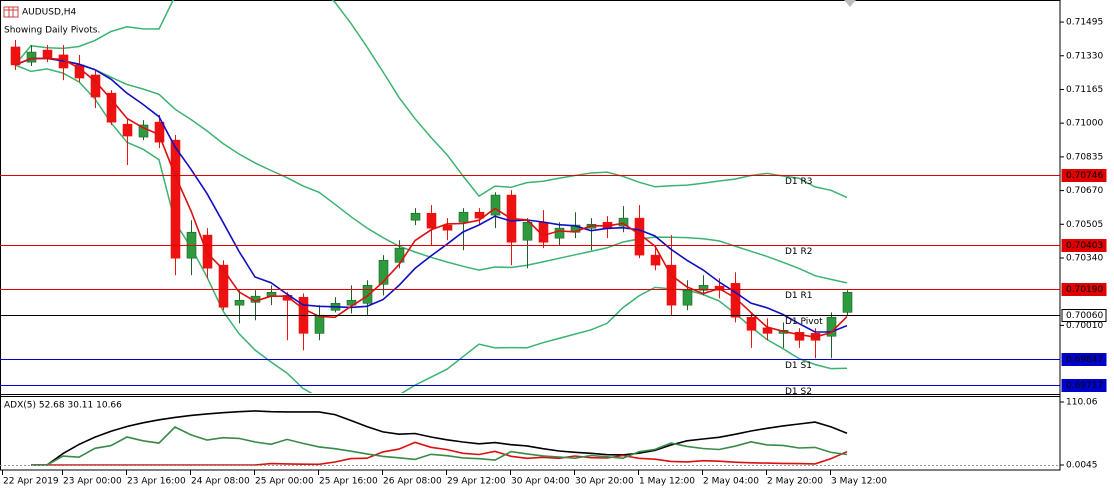 The height and width of the screenshot is (495, 1114). What do you see at coordinates (348, 482) in the screenshot?
I see `x-tick-label: 25 Apr 16:00` at bounding box center [348, 482].